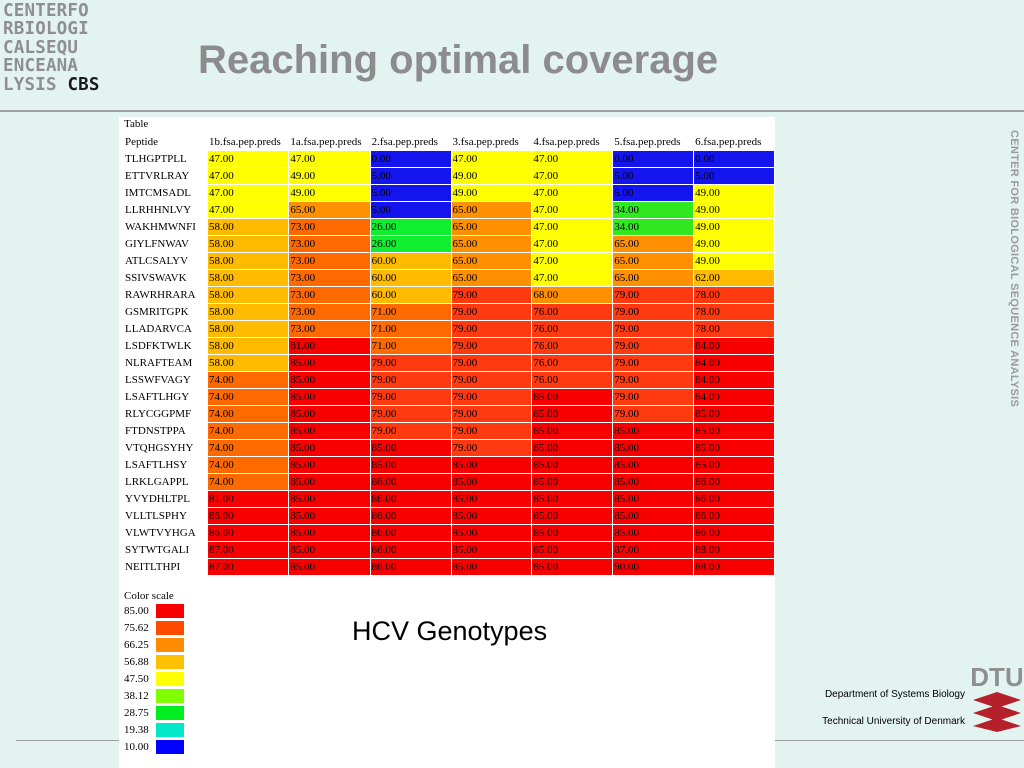 The width and height of the screenshot is (1024, 768). Describe the element at coordinates (160, 295) in the screenshot. I see `peptide-cell: RAWRHRARA` at that location.